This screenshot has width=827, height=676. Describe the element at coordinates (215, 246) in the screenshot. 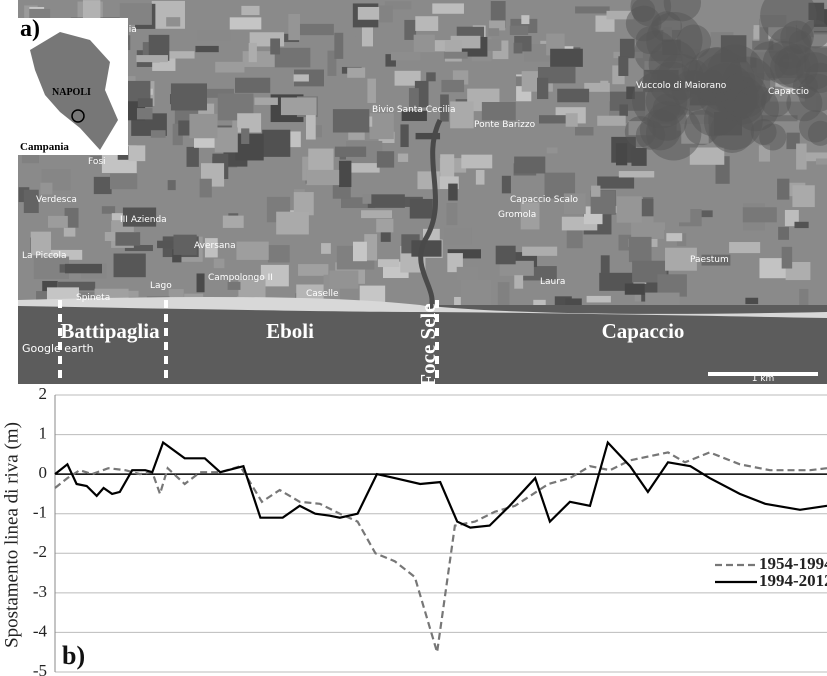

I see `place-label: Aversana` at that location.